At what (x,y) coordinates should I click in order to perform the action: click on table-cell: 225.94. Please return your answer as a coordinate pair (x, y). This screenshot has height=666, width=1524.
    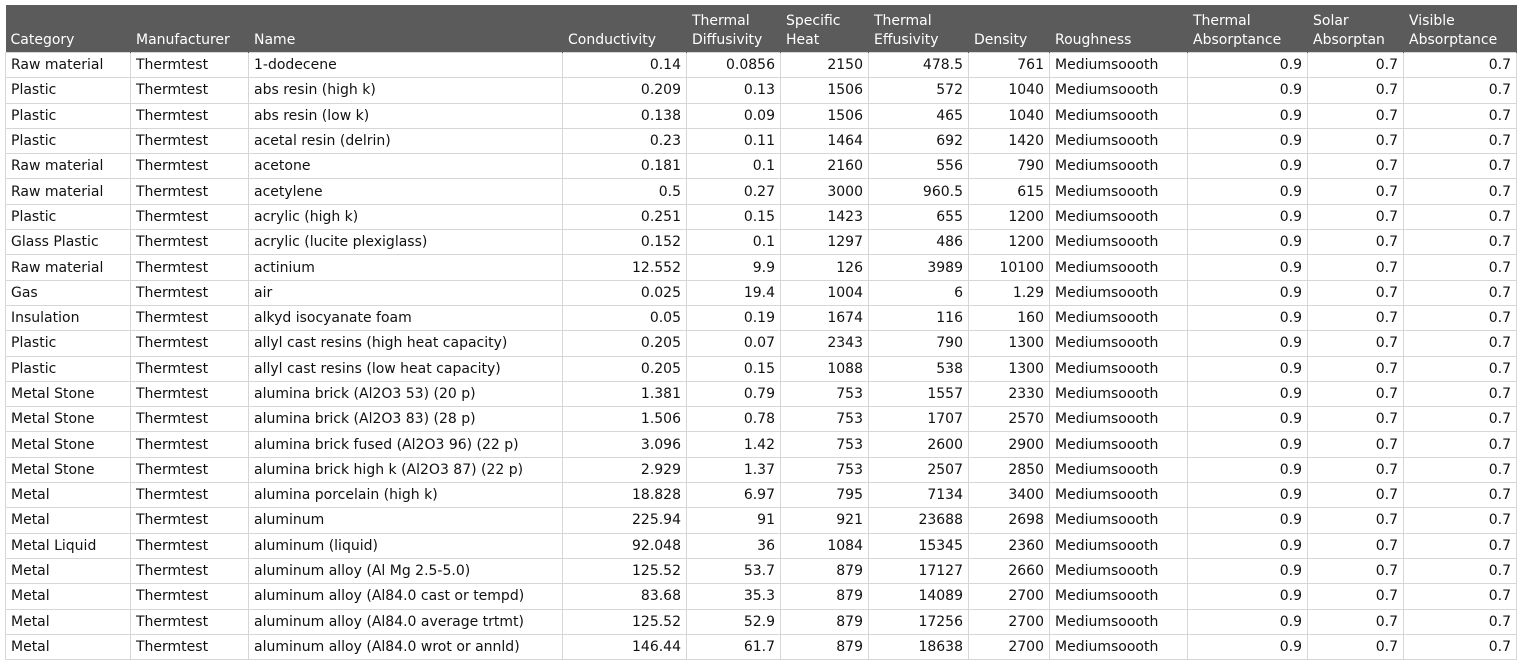
    Looking at the image, I should click on (624, 520).